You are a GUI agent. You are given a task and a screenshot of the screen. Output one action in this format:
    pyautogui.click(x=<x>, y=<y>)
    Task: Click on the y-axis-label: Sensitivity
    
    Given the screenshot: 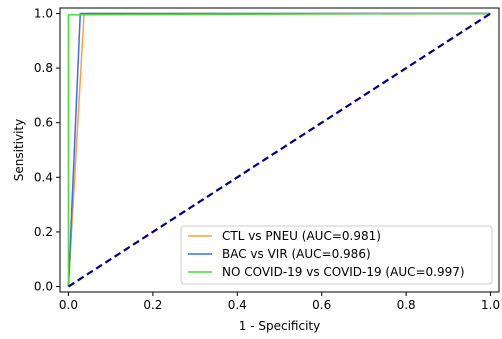 What is the action you would take?
    pyautogui.click(x=19, y=150)
    